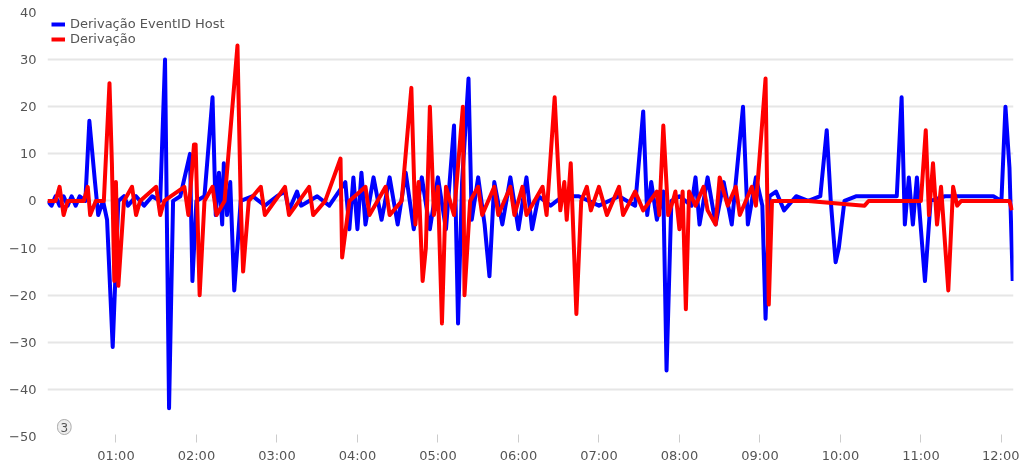 The height and width of the screenshot is (466, 1019). What do you see at coordinates (103, 38) in the screenshot?
I see `legend-label: Derivação` at bounding box center [103, 38].